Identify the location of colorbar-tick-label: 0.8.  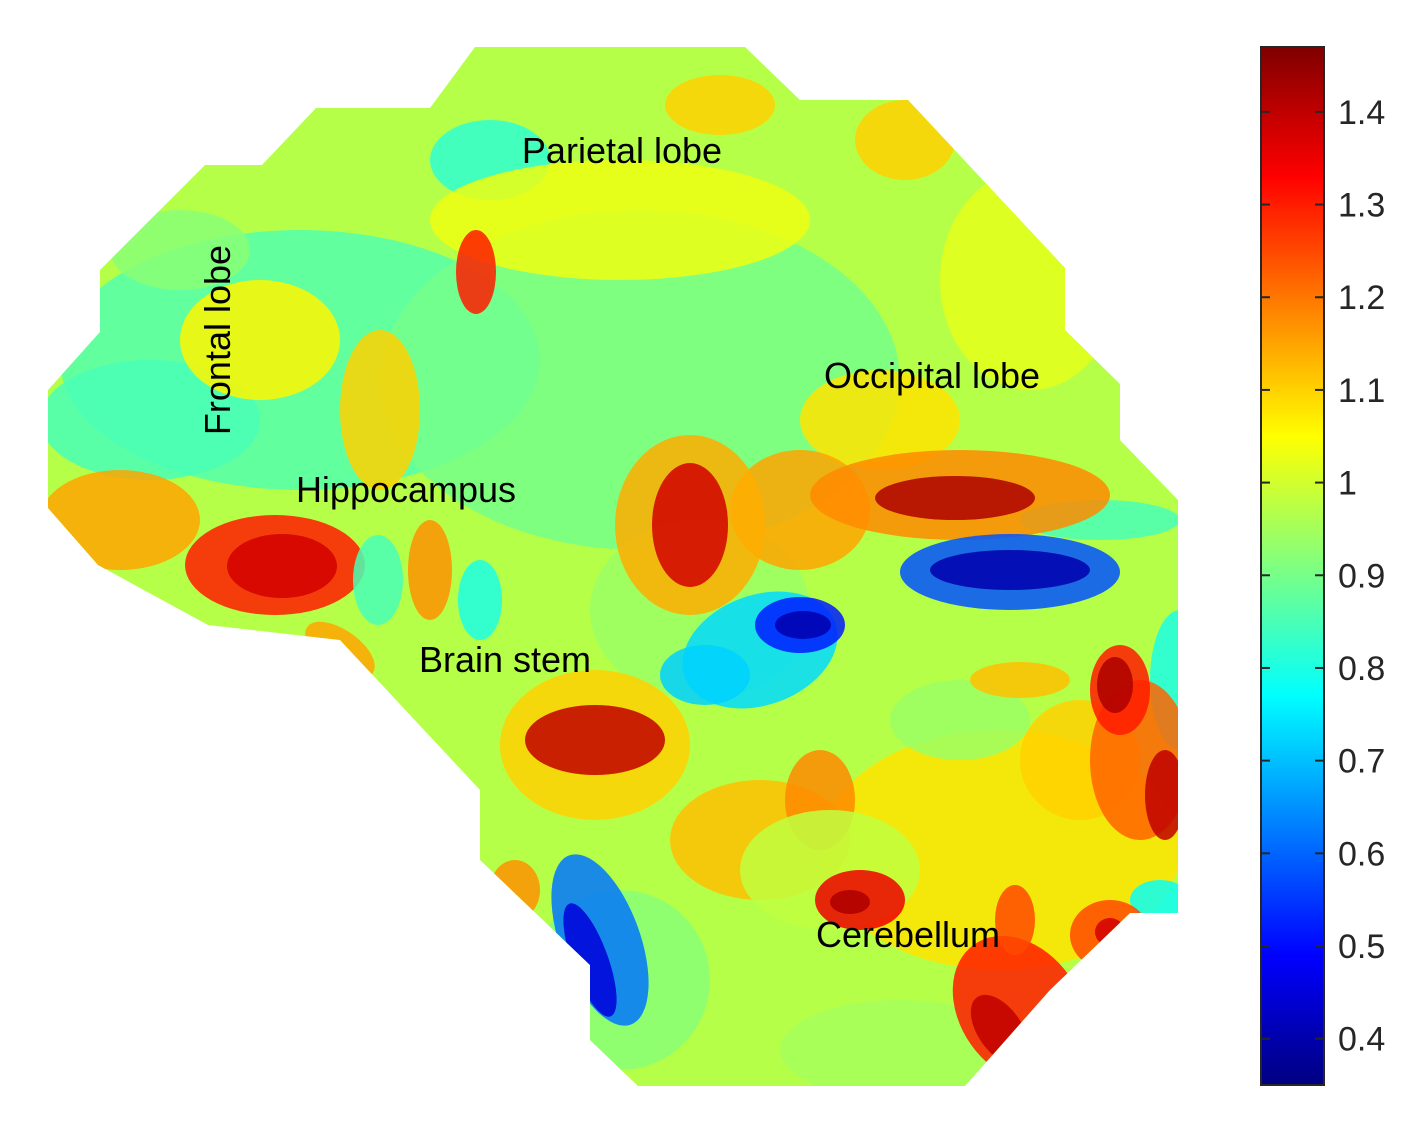
(1361, 669).